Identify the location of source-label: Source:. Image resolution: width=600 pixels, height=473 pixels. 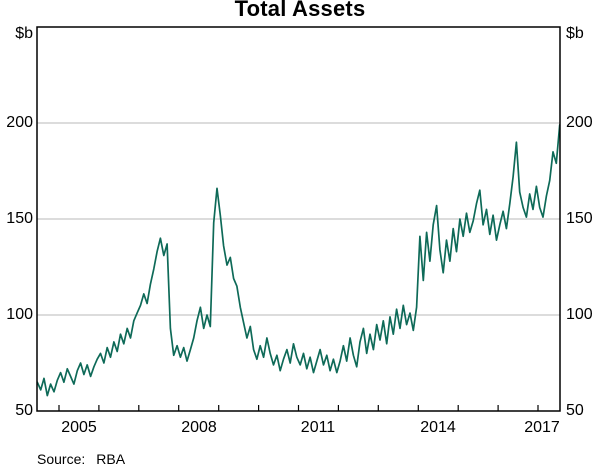
(61, 459).